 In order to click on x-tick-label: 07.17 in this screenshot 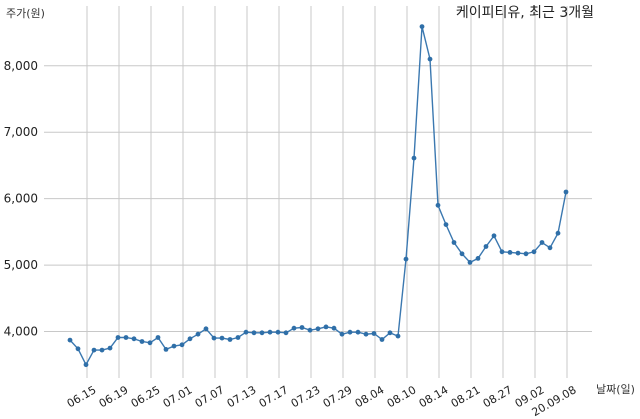, I will do `click(274, 396)`.